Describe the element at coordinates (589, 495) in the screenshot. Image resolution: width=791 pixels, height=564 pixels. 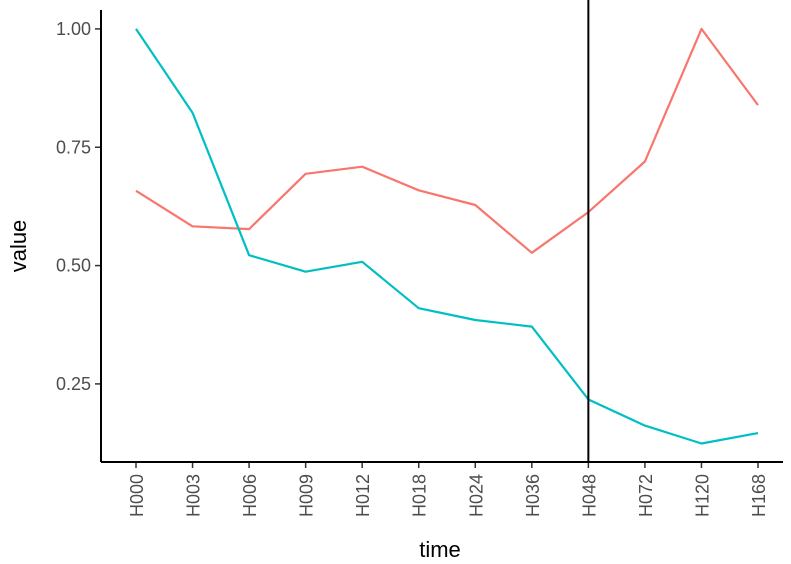
I see `x-tick-label: H048` at that location.